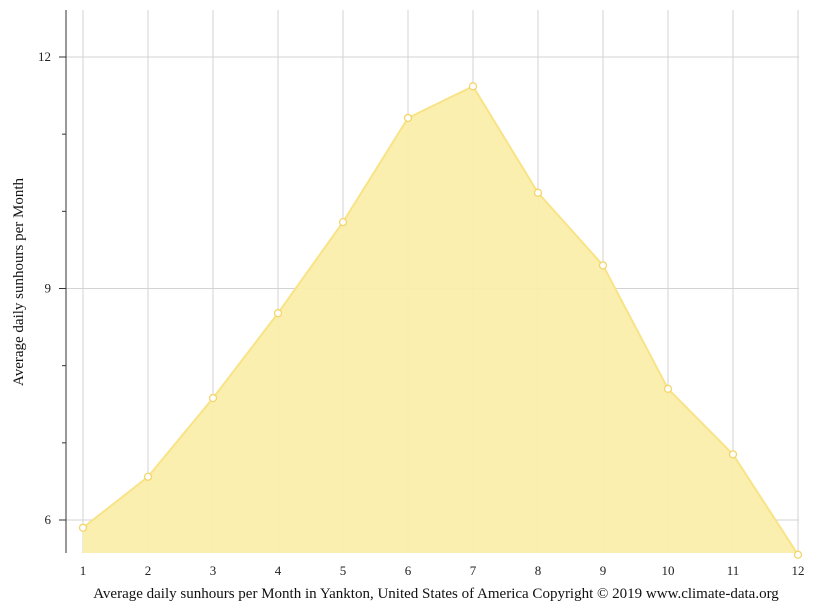  I want to click on x-tick-label-4: 4, so click(278, 570).